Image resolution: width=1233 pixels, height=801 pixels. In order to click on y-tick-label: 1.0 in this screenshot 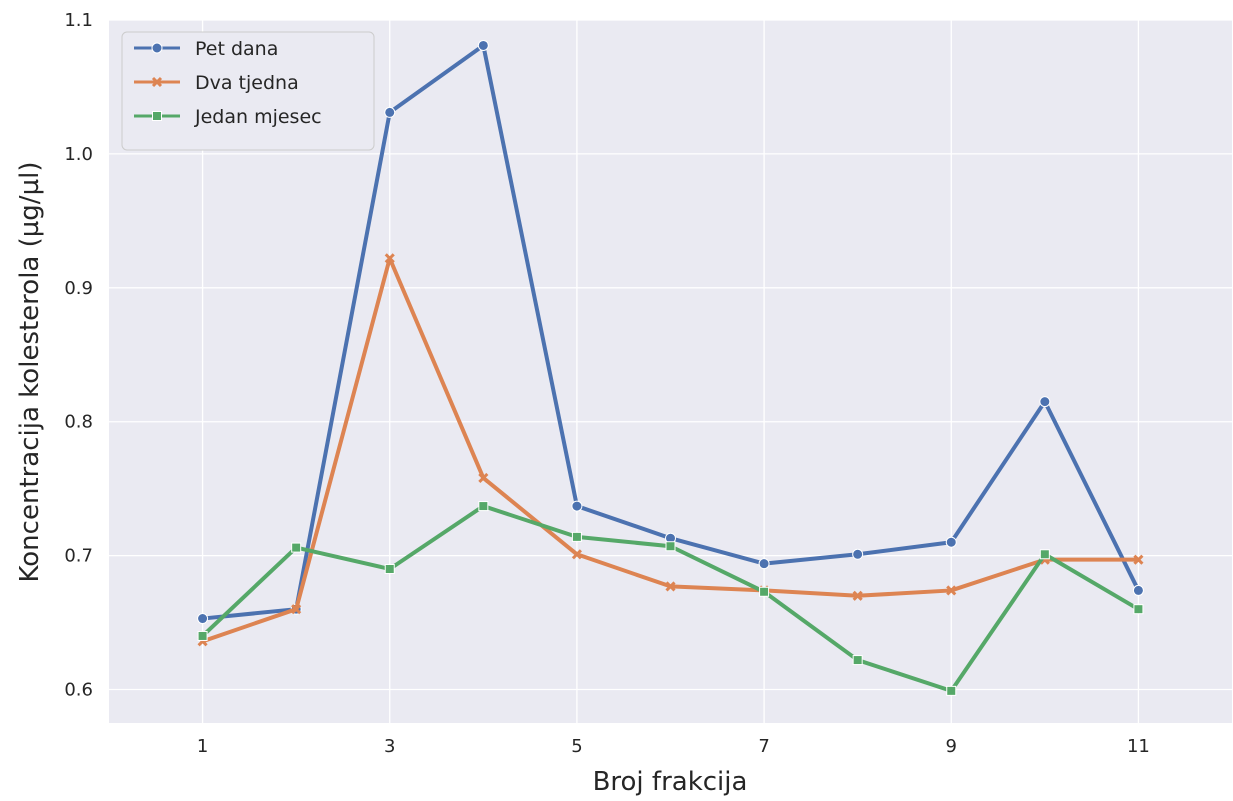, I will do `click(78, 154)`.